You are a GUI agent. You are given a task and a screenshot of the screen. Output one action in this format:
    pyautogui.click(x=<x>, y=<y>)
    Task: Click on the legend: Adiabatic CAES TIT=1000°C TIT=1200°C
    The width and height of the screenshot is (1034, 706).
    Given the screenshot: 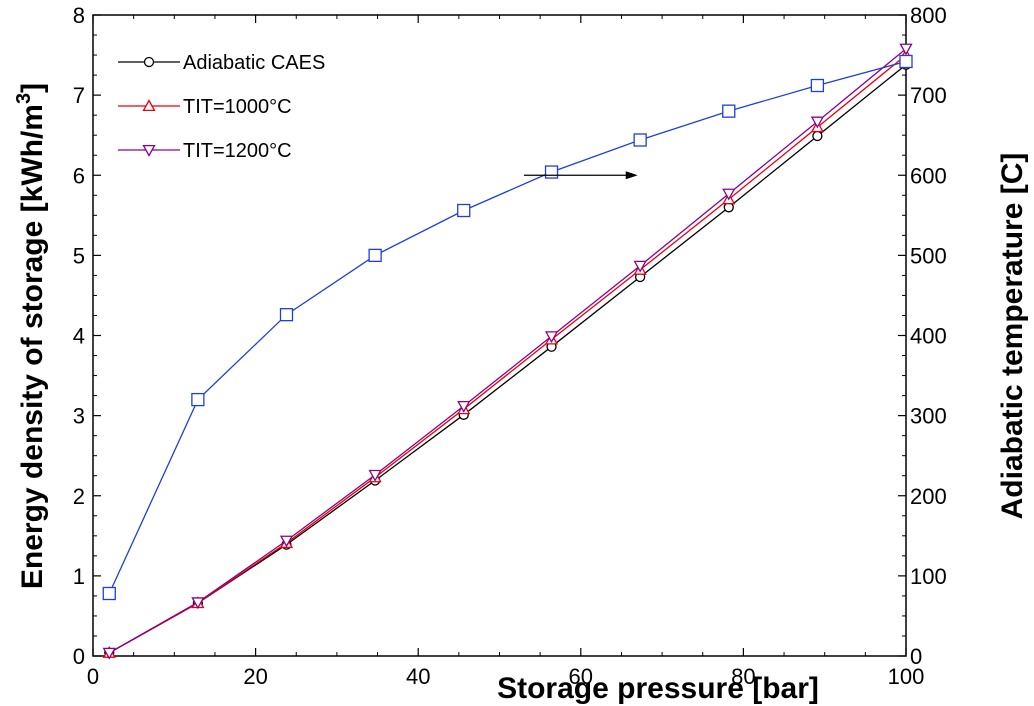 What is the action you would take?
    pyautogui.click(x=221, y=107)
    